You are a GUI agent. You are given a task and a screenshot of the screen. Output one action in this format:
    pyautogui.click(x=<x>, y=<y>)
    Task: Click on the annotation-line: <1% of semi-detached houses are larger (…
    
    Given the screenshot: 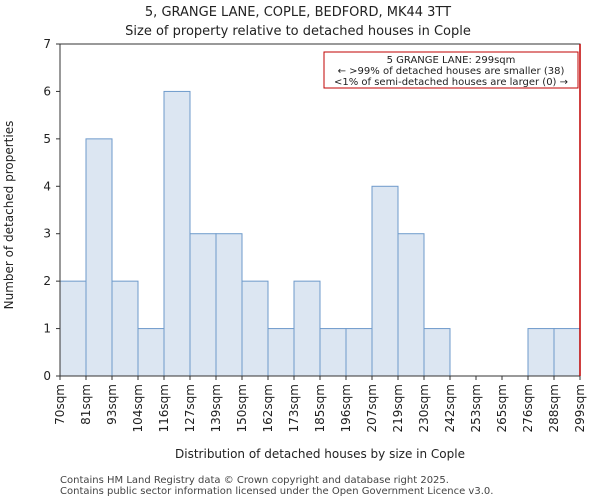 What is the action you would take?
    pyautogui.click(x=451, y=82)
    